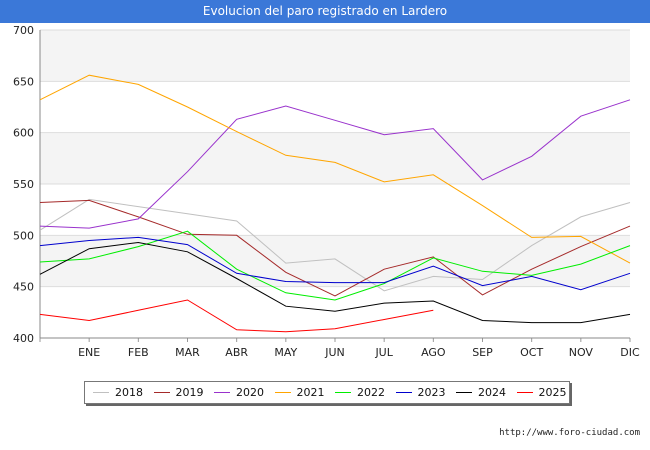 This screenshot has height=450, width=650. What do you see at coordinates (138, 352) in the screenshot?
I see `x-tick-label: FEB` at bounding box center [138, 352].